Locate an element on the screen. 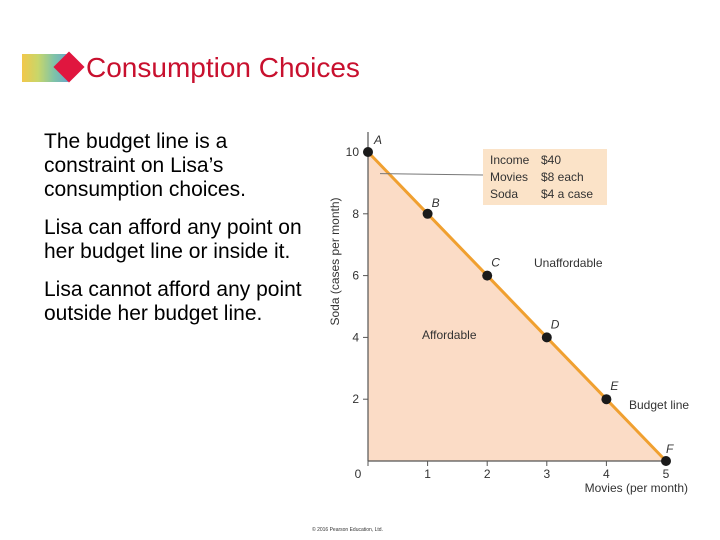  info-box-label: Soda is located at coordinates (504, 194).